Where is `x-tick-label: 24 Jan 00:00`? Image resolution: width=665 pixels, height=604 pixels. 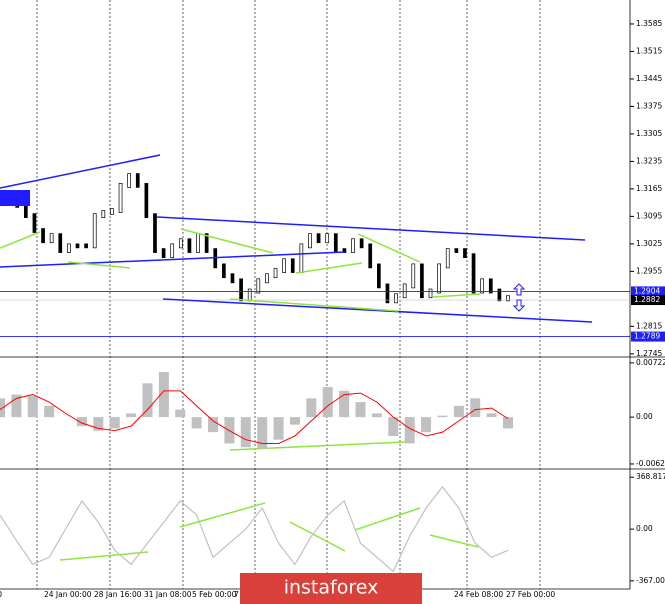 x-tick-label: 24 Jan 00:00 is located at coordinates (68, 594).